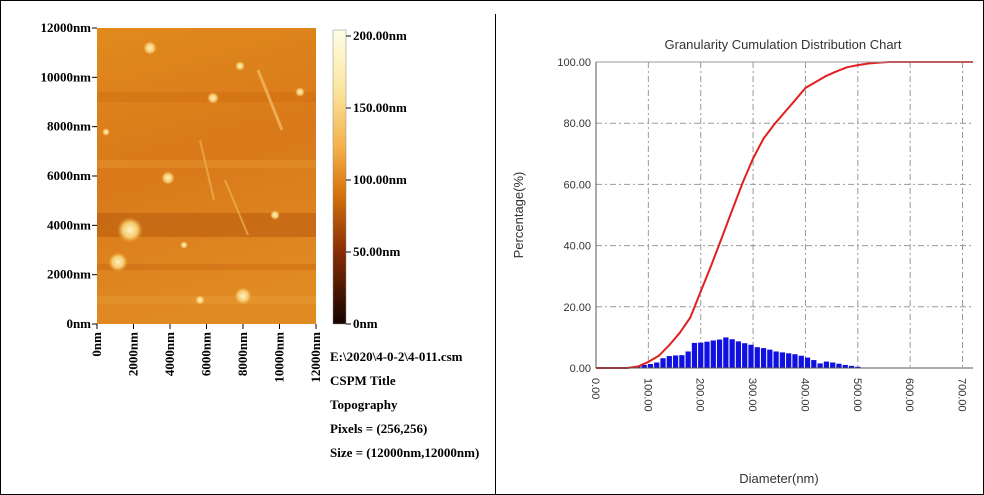 The width and height of the screenshot is (984, 495). I want to click on x-tick-label: 600.00, so click(909, 395).